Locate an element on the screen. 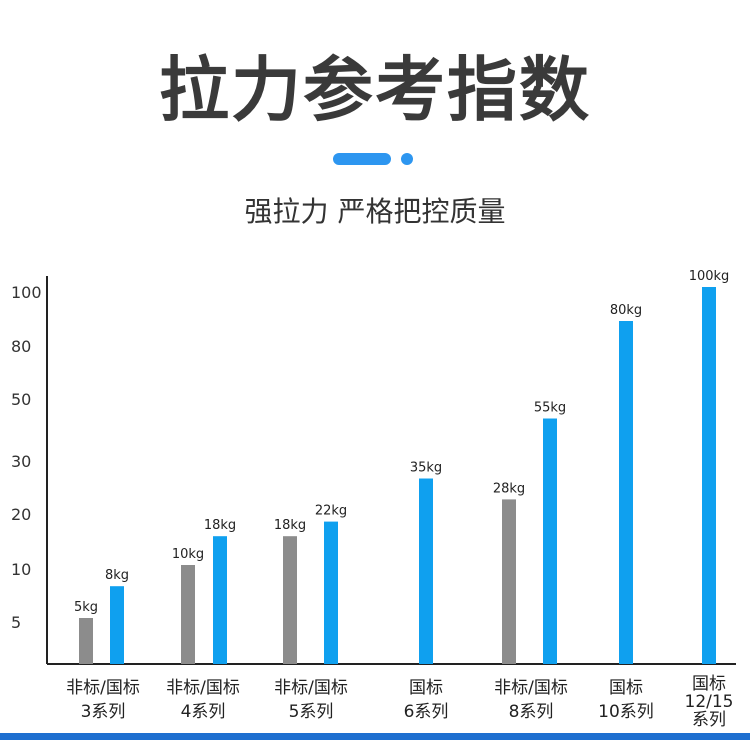 The image size is (750, 740). bar-value-label: 28kg is located at coordinates (509, 488).